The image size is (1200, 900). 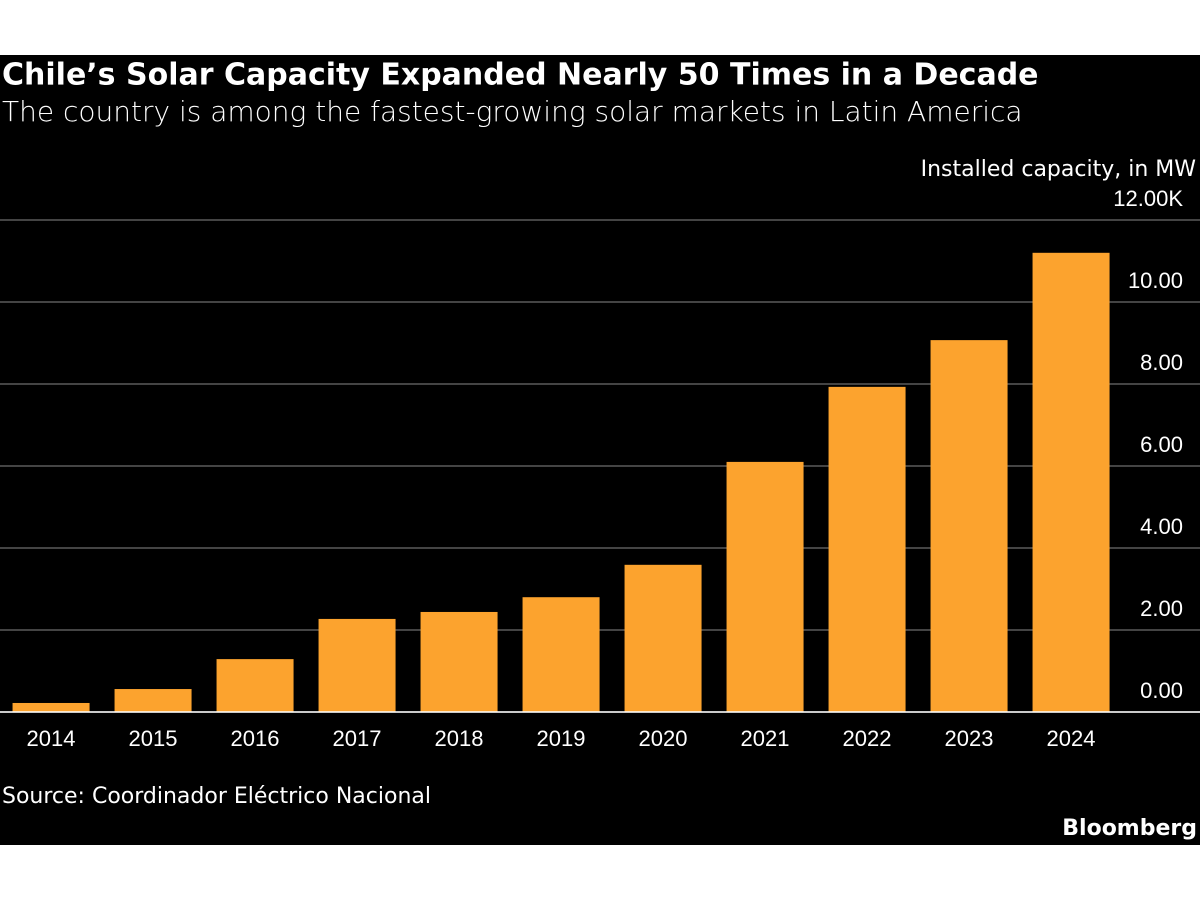 What do you see at coordinates (153, 738) in the screenshot?
I see `x-tick-label: 2015` at bounding box center [153, 738].